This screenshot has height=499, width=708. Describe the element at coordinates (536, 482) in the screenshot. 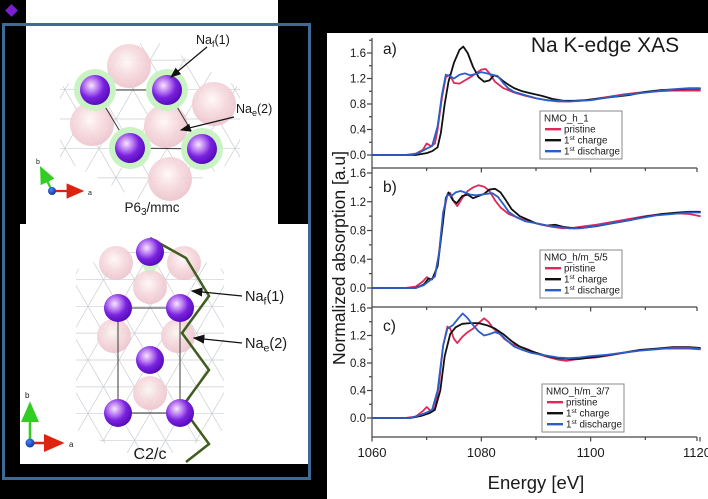

I see `x-axis-title: Energy [eV]` at that location.